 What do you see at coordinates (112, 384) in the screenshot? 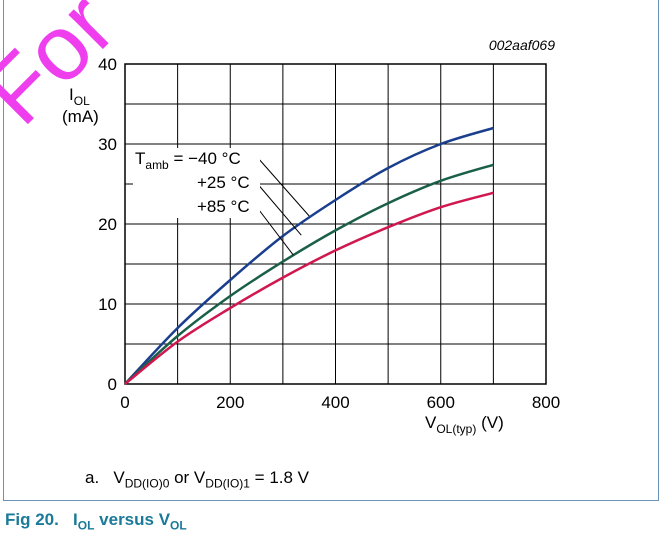
I see `y-tick-label: 0` at bounding box center [112, 384].